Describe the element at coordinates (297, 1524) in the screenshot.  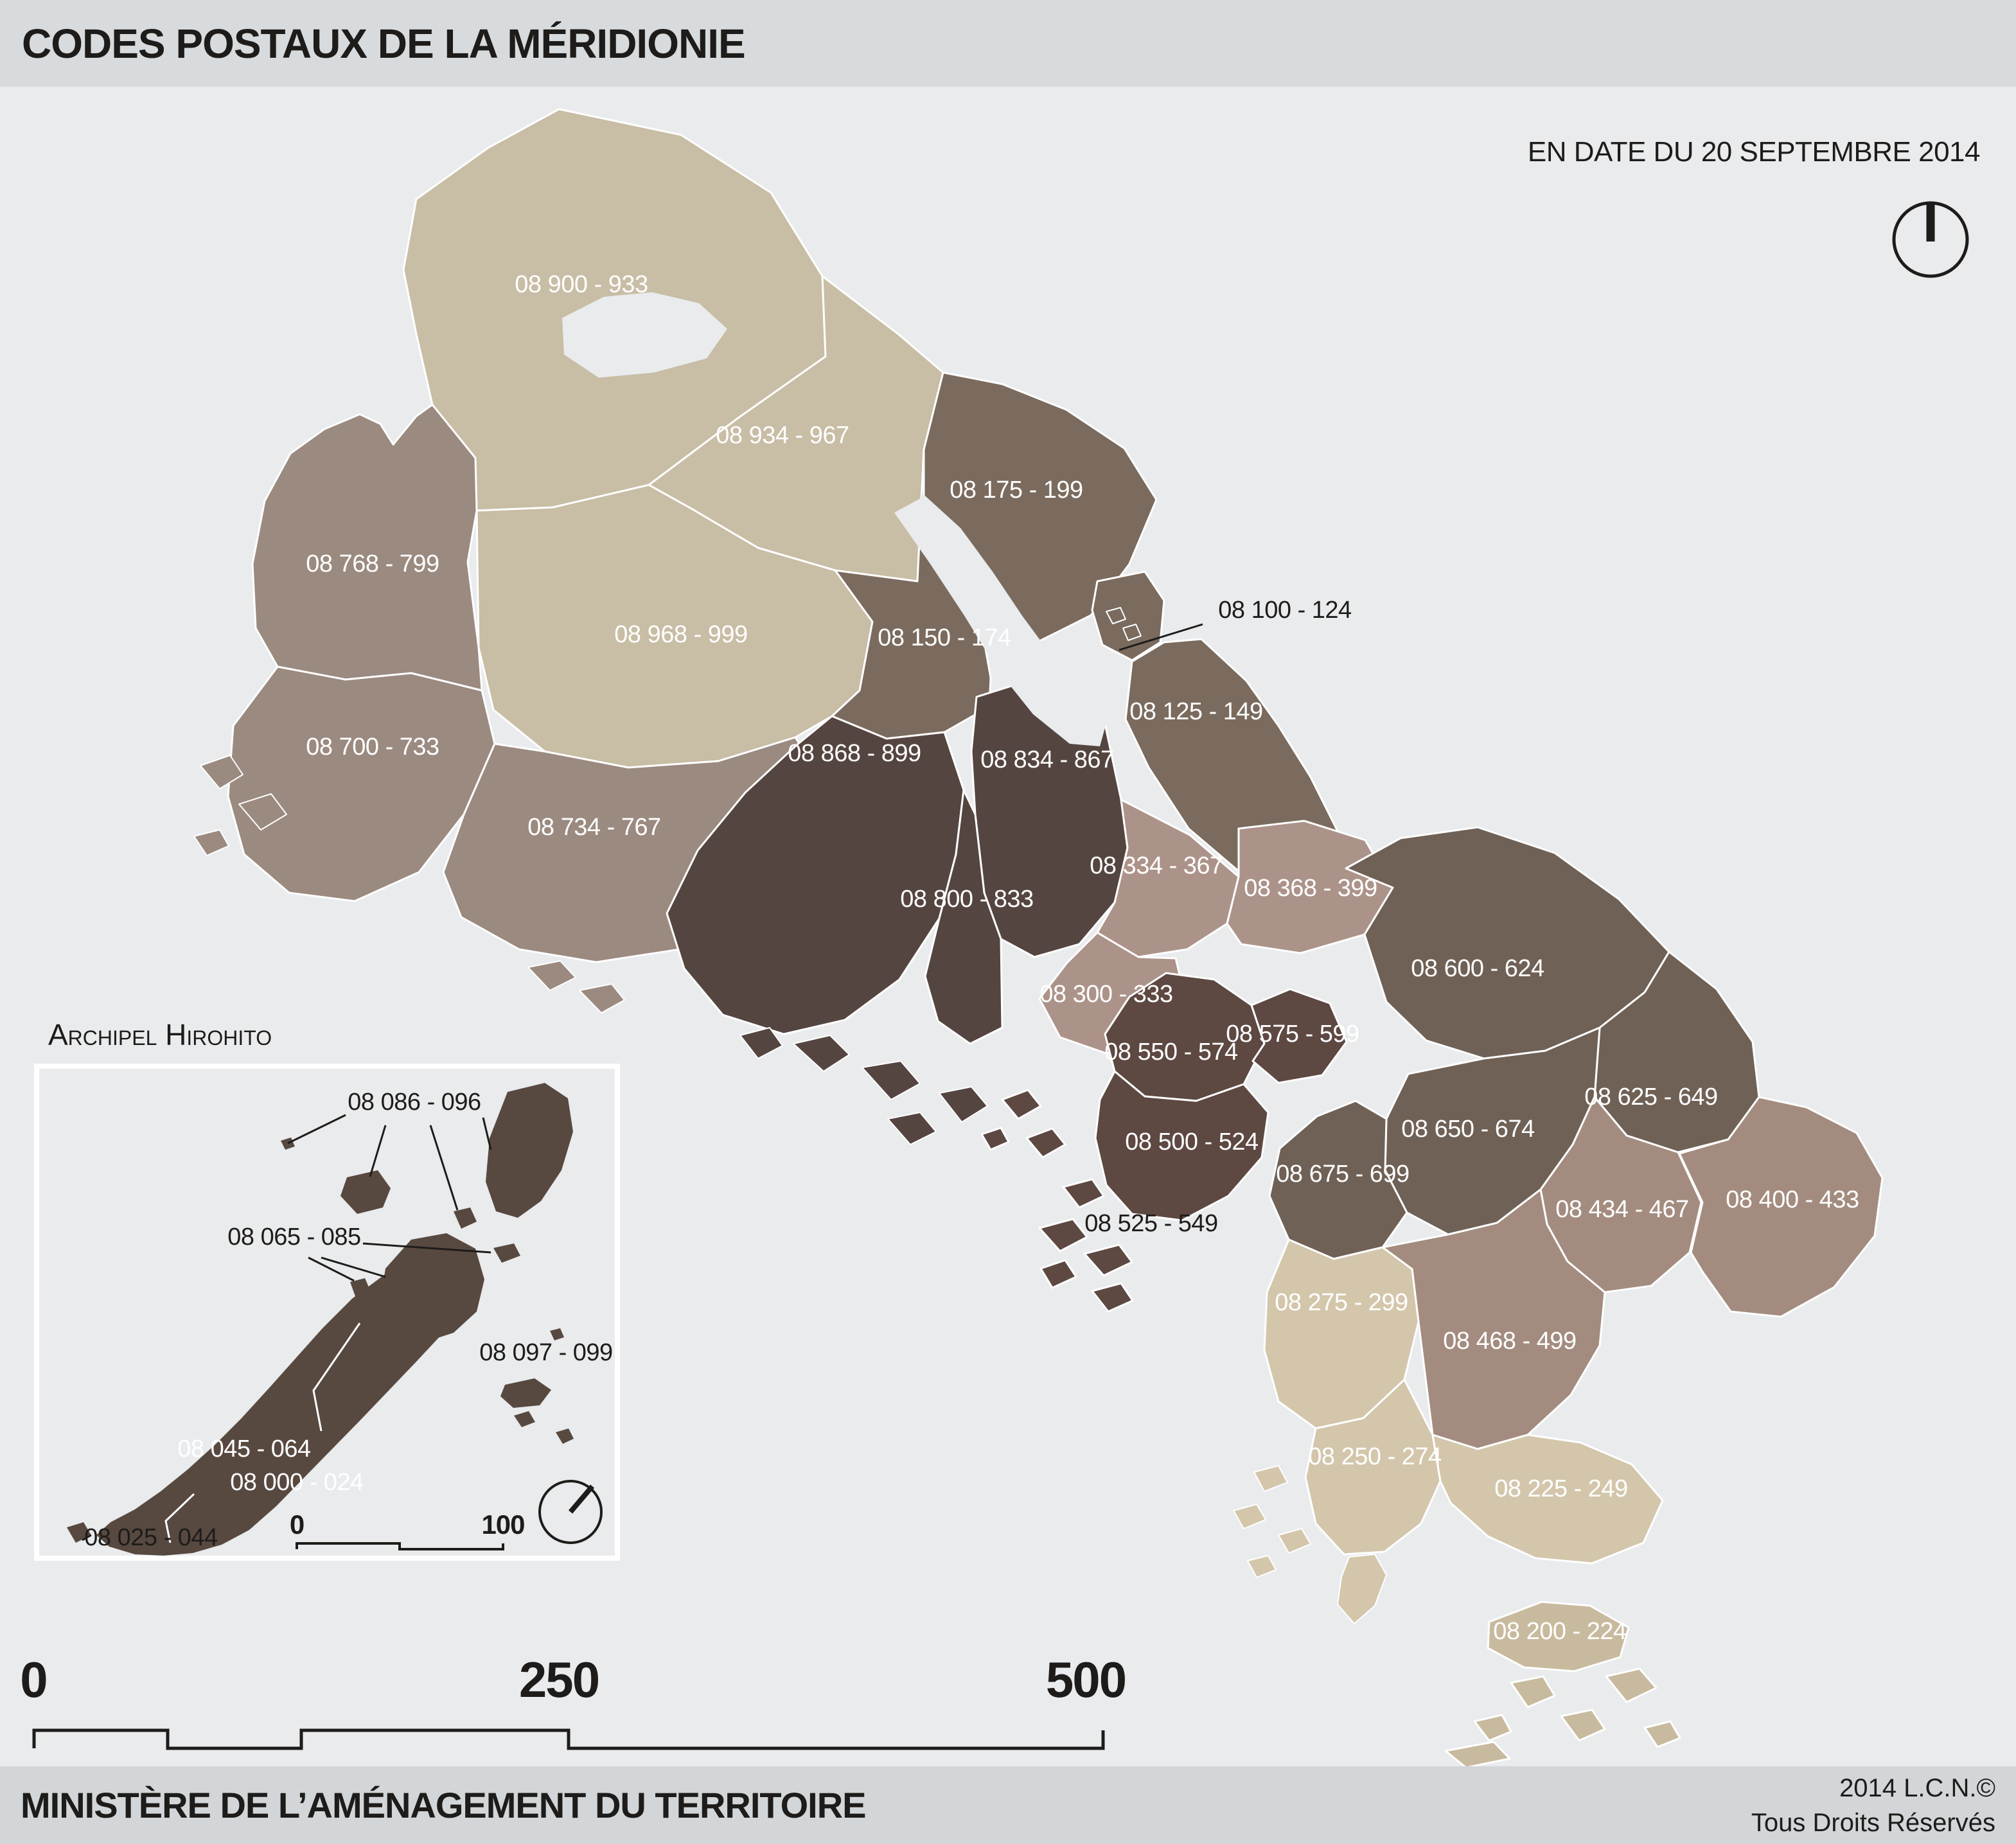
I see `inset-scale-label-0: 0` at that location.